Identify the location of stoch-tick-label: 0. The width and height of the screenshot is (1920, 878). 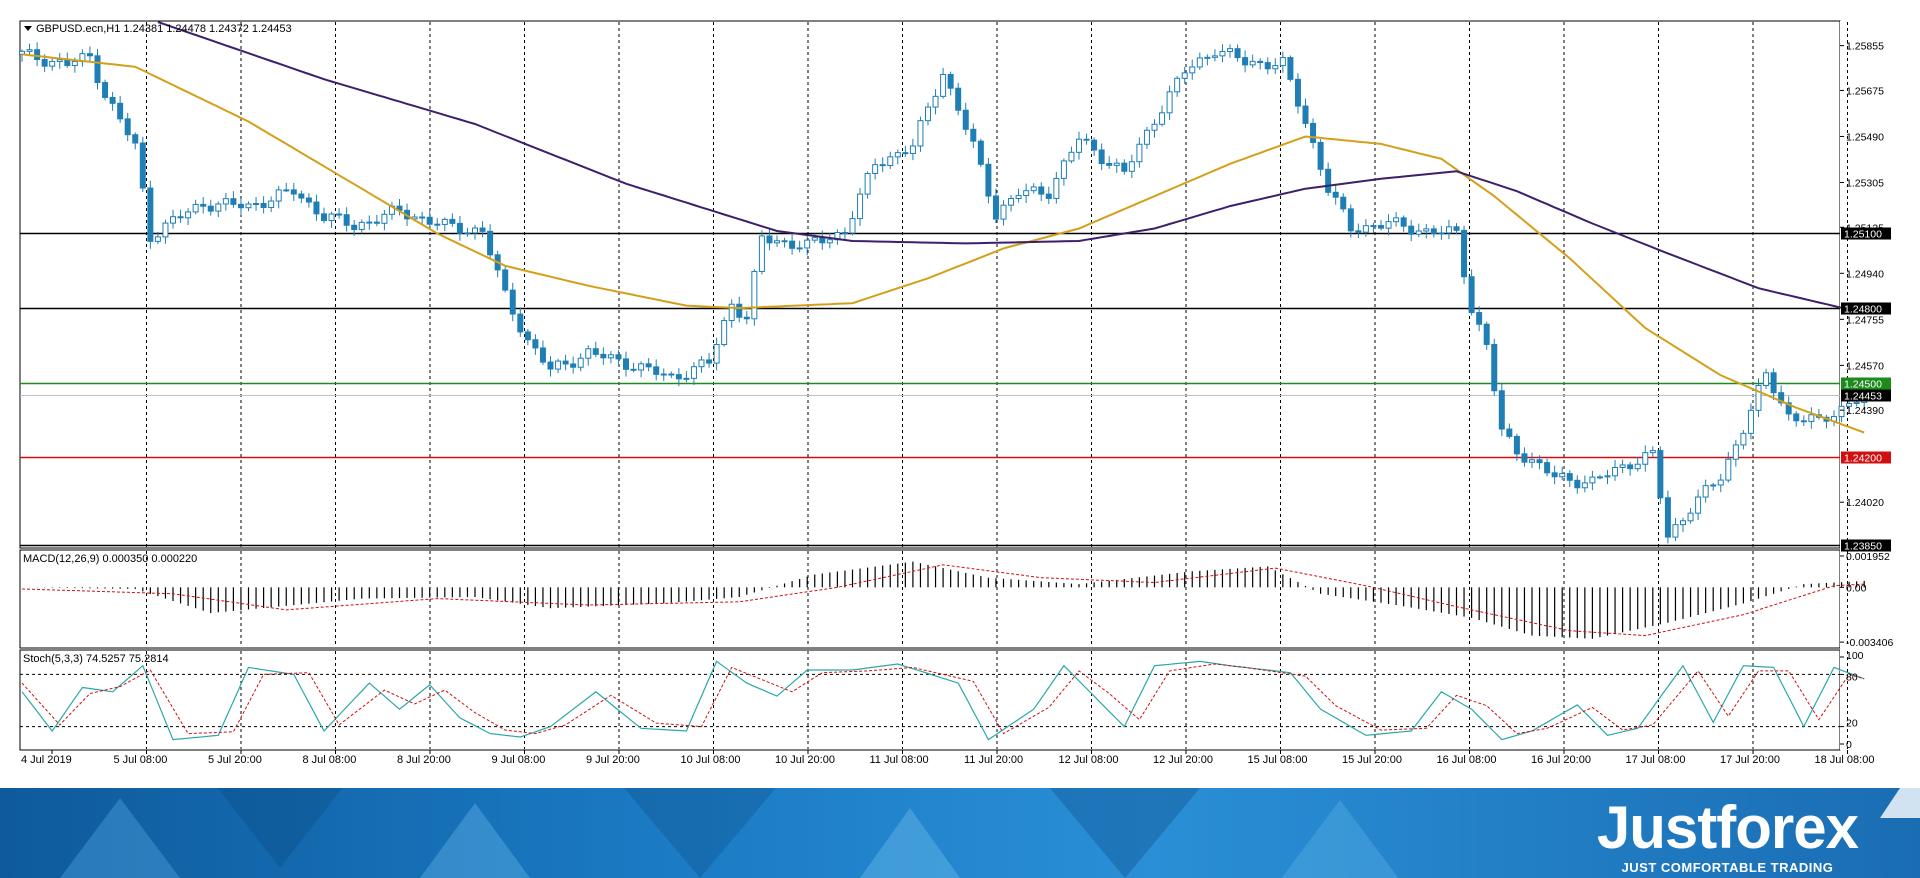
(1849, 745).